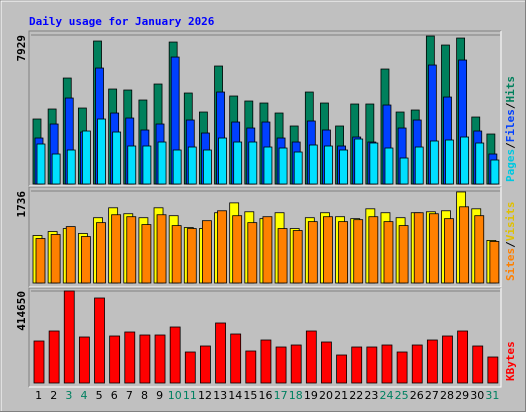 The width and height of the screenshot is (526, 412). What do you see at coordinates (326, 395) in the screenshot?
I see `x-tick-label: 20` at bounding box center [326, 395].